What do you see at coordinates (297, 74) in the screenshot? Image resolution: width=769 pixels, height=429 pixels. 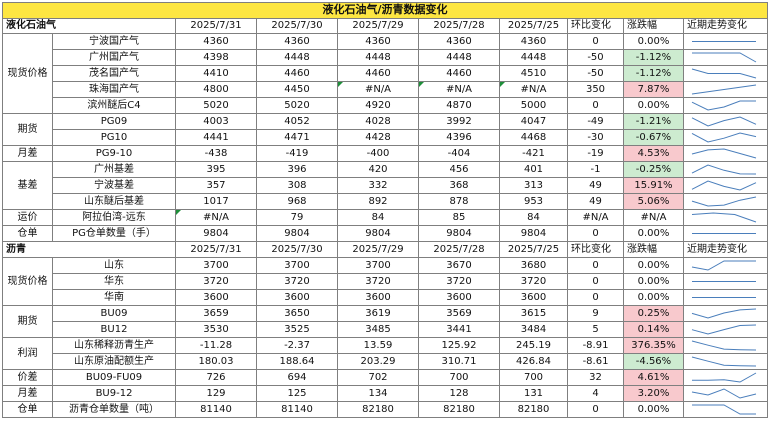 I see `value-cell: 4460` at bounding box center [297, 74].